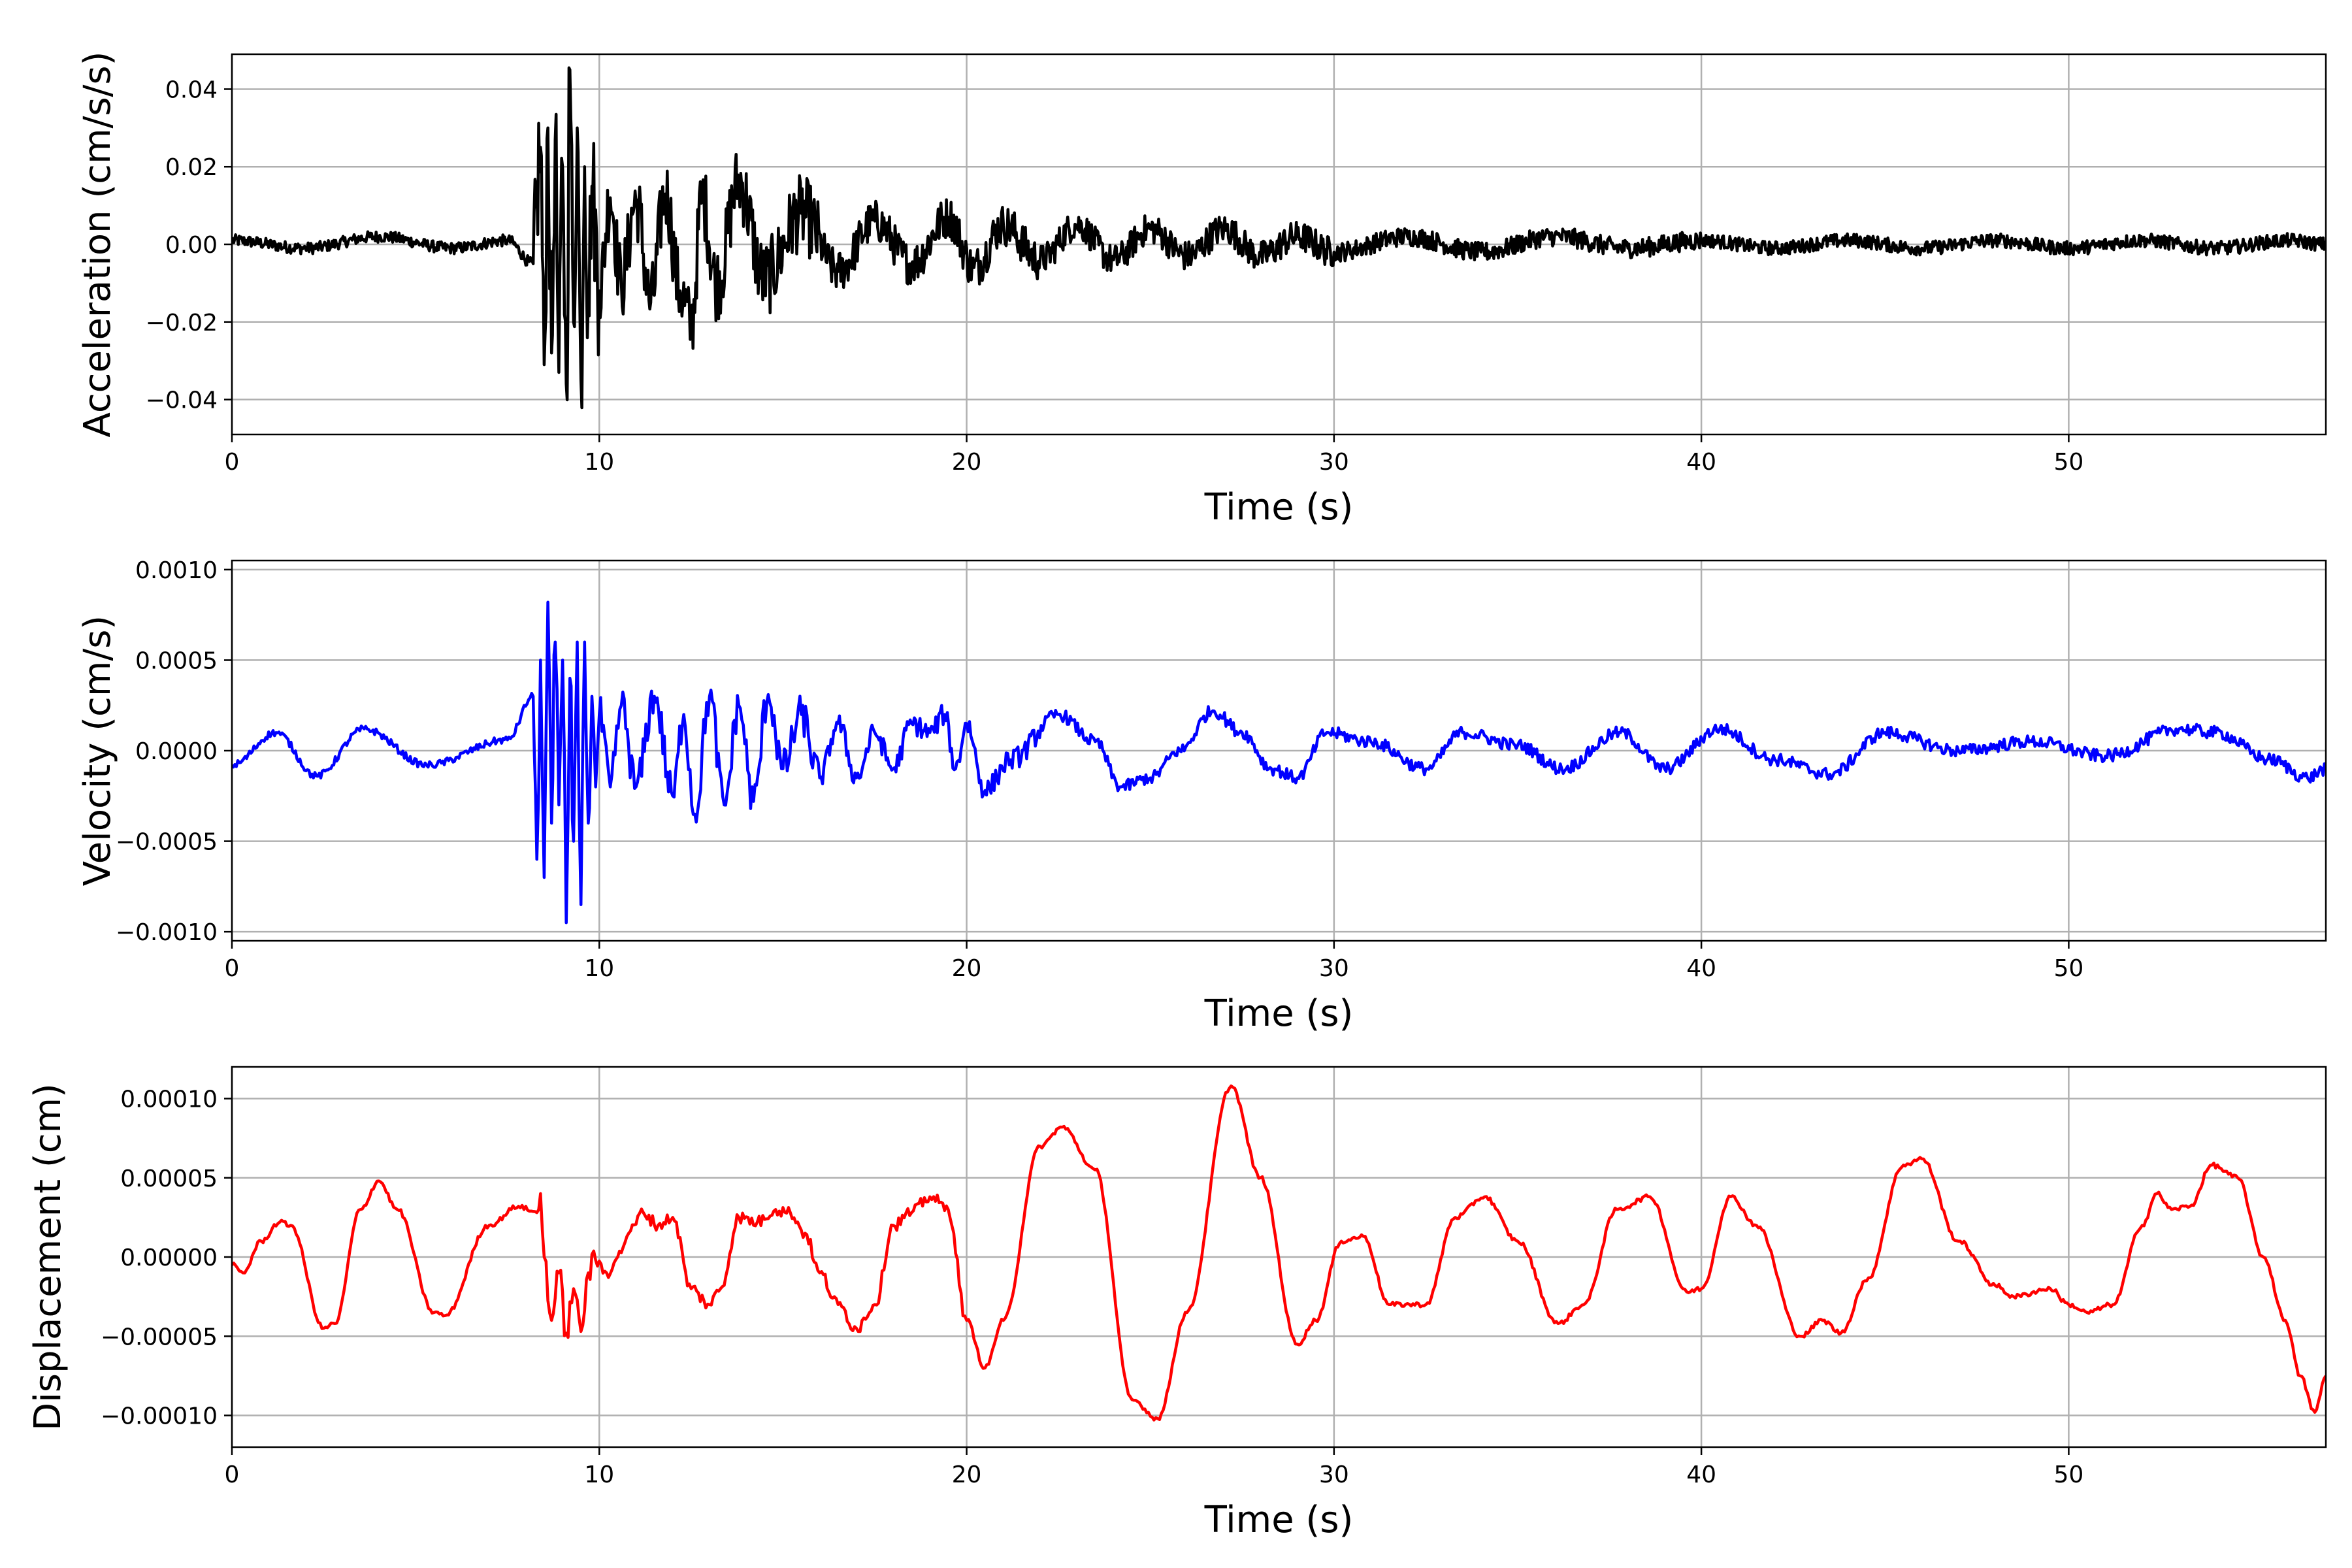 This screenshot has width=2352, height=1568. I want to click on velocity-y-tick-label: 0.0010, so click(176, 570).